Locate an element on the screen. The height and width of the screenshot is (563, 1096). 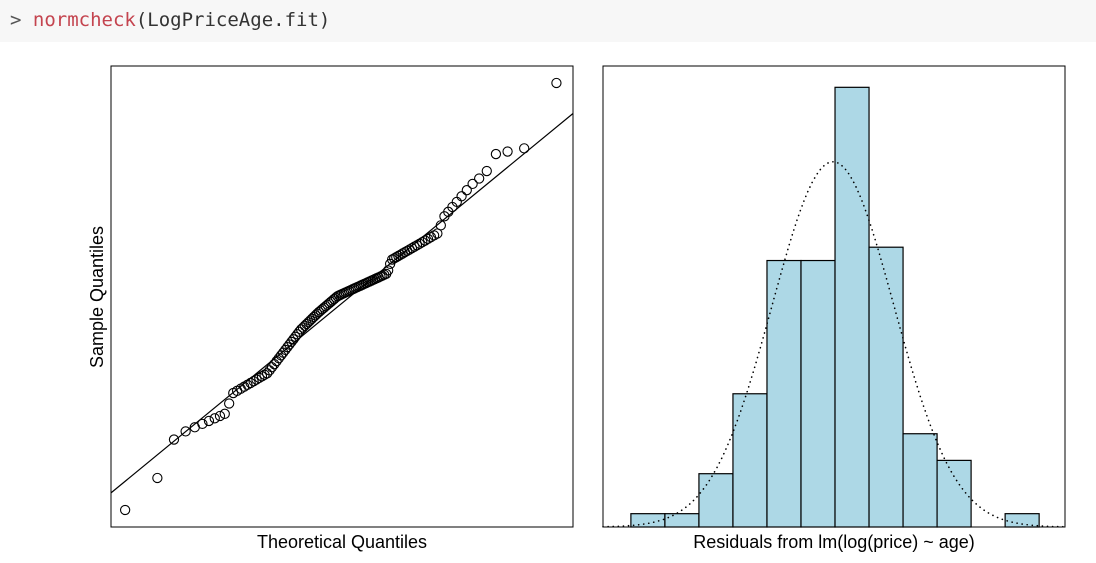
function-arguments: (LogPriceAge.fit) is located at coordinates (233, 20).